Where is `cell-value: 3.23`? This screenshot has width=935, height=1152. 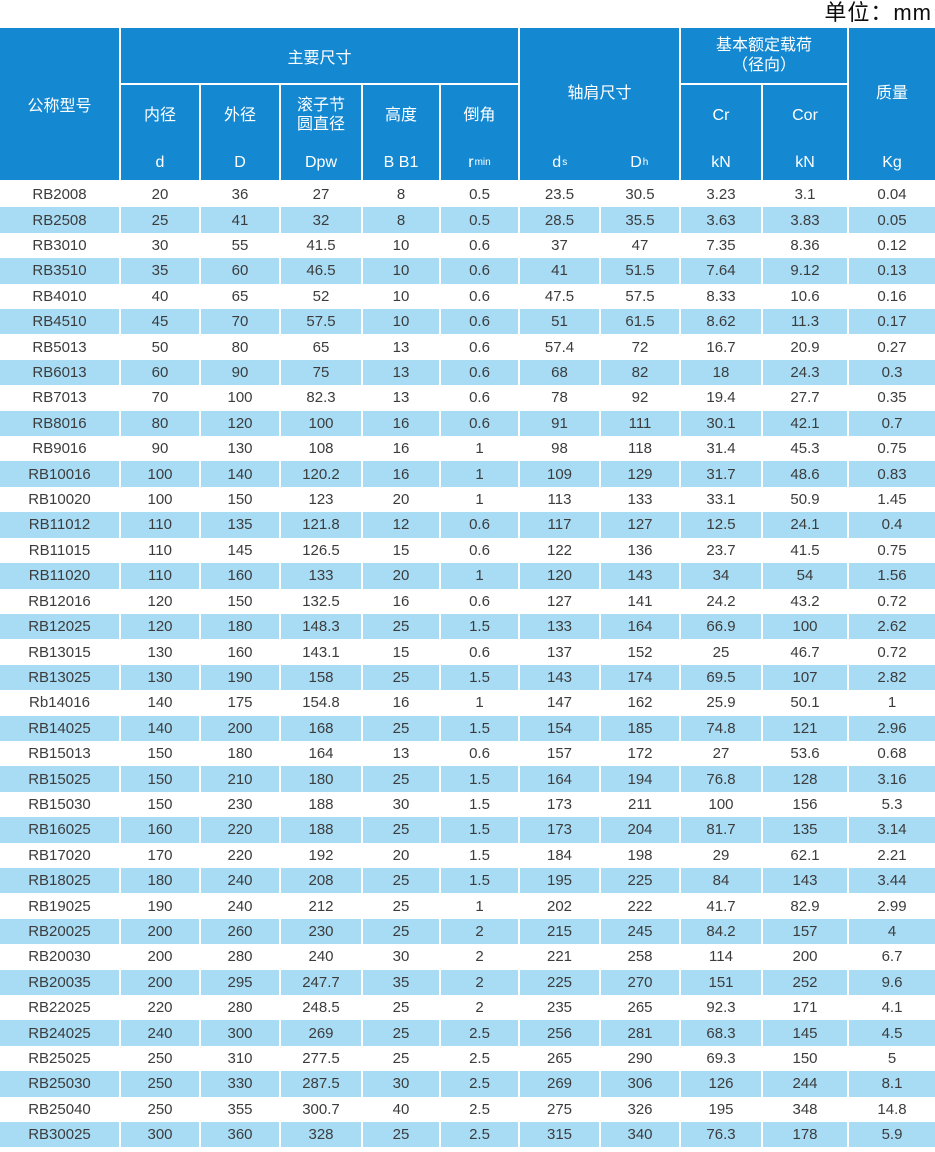 cell-value: 3.23 is located at coordinates (721, 195).